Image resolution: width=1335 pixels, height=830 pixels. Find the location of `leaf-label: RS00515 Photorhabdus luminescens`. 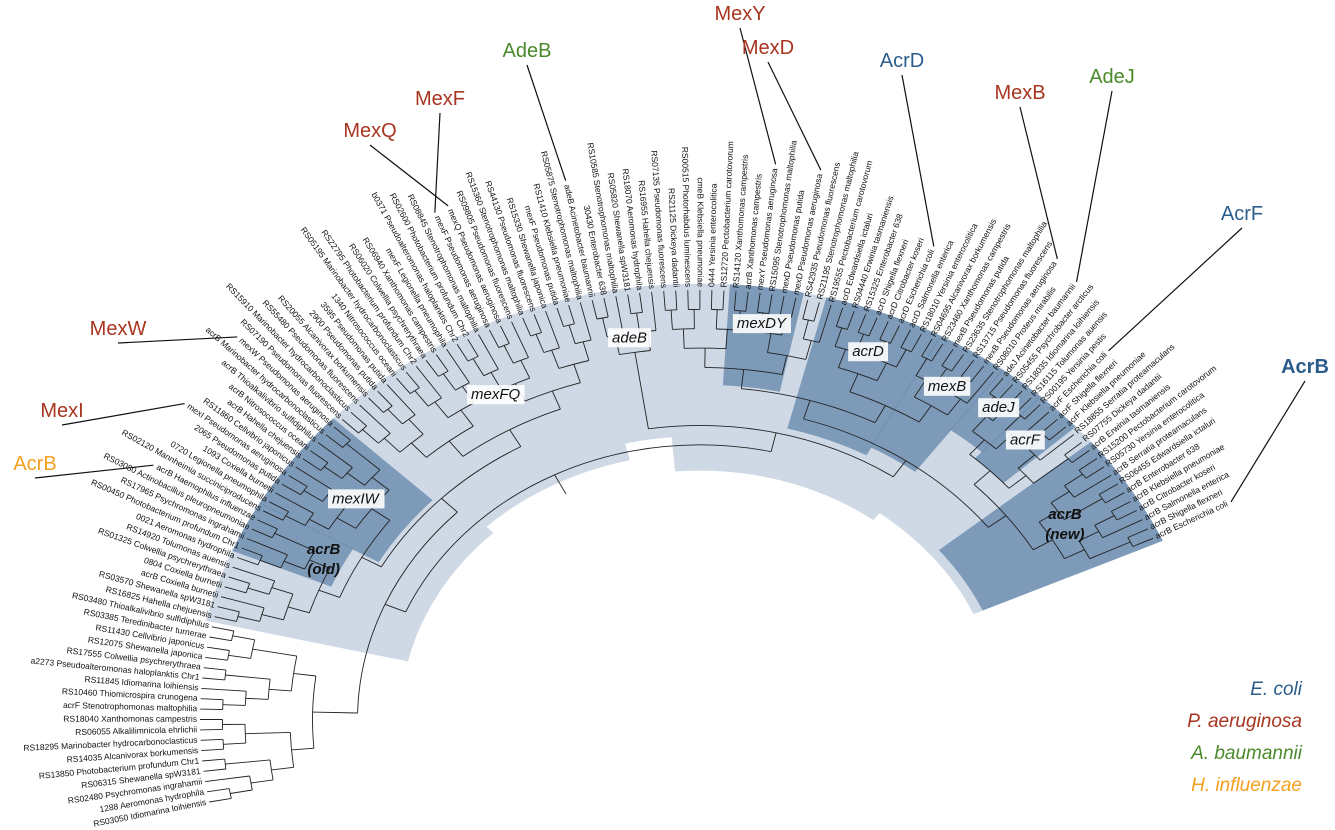

leaf-label: RS00515 Photorhabdus luminescens is located at coordinates (686, 217).